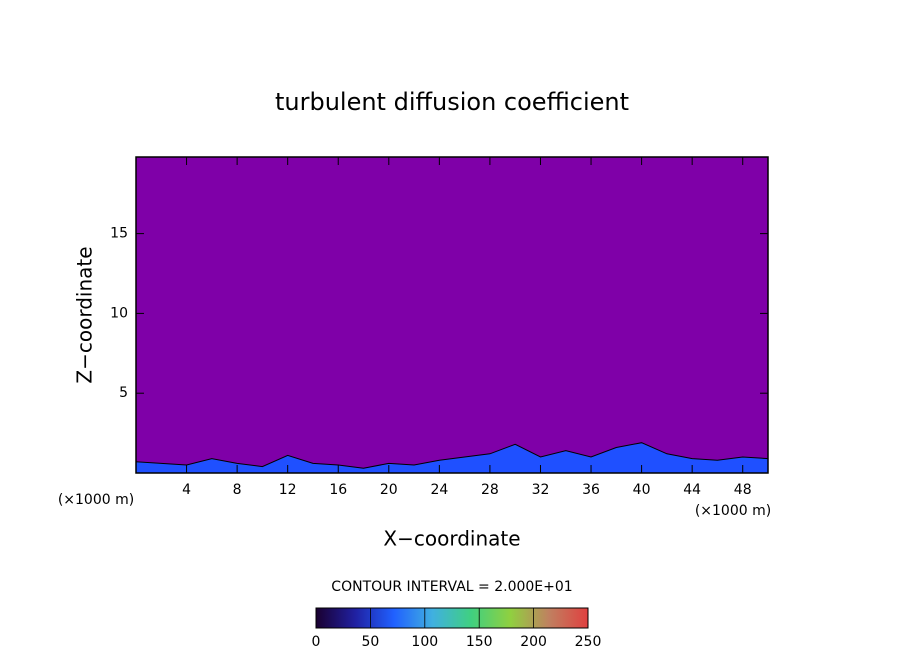  What do you see at coordinates (288, 490) in the screenshot?
I see `x-tick-label: 12` at bounding box center [288, 490].